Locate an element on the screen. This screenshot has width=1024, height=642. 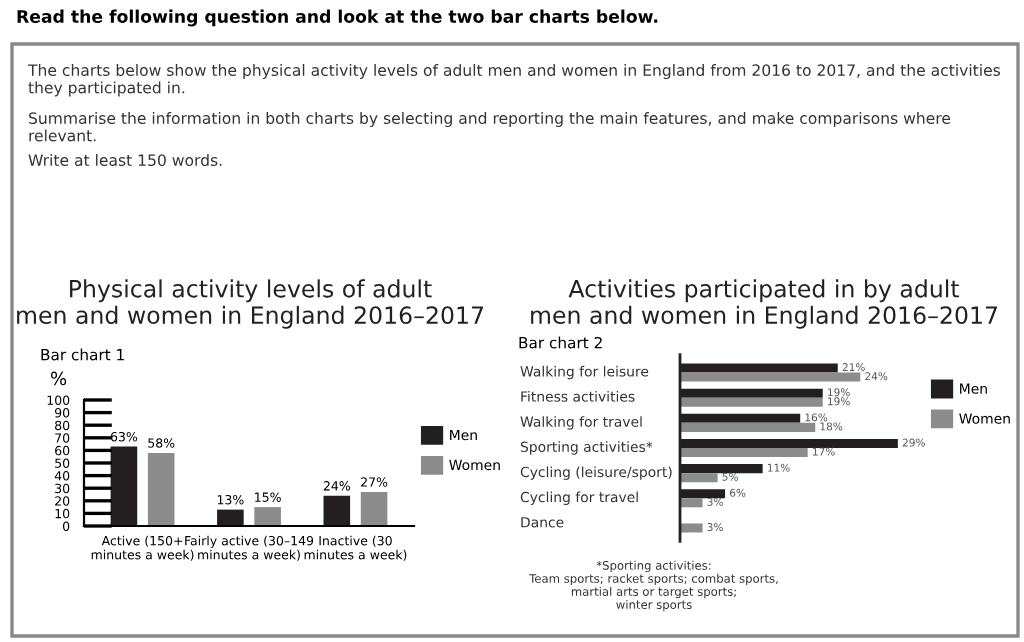
chart-title: Activities participated in by adult men and women in England 2016–2017 is located at coordinates (764, 304).